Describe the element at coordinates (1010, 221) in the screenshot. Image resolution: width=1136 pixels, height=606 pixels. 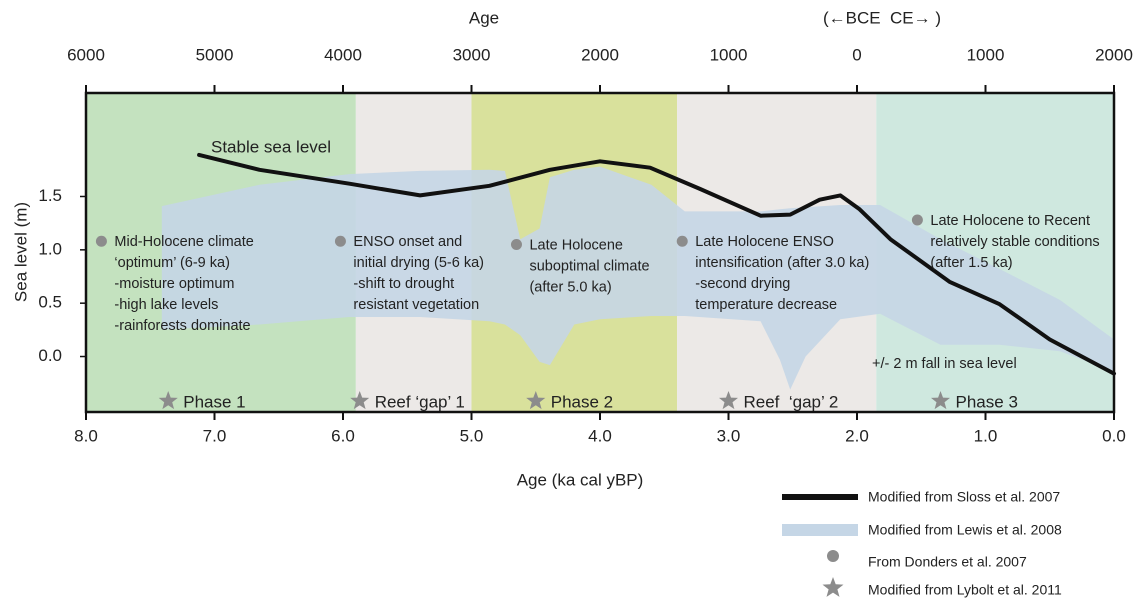
I see `climate-note: Late Holocene to Recent` at that location.